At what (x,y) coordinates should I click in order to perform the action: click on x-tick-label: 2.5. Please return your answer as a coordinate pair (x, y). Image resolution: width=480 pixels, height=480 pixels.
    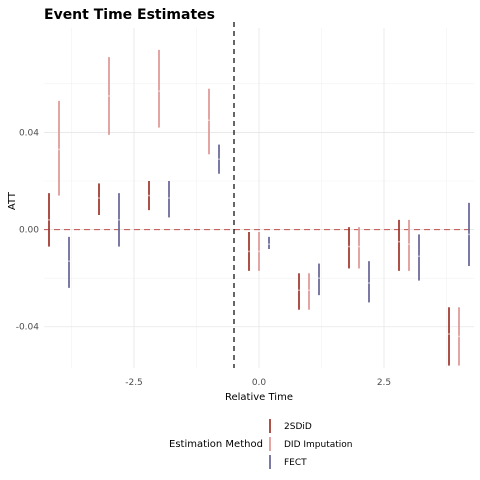
    Looking at the image, I should click on (384, 383).